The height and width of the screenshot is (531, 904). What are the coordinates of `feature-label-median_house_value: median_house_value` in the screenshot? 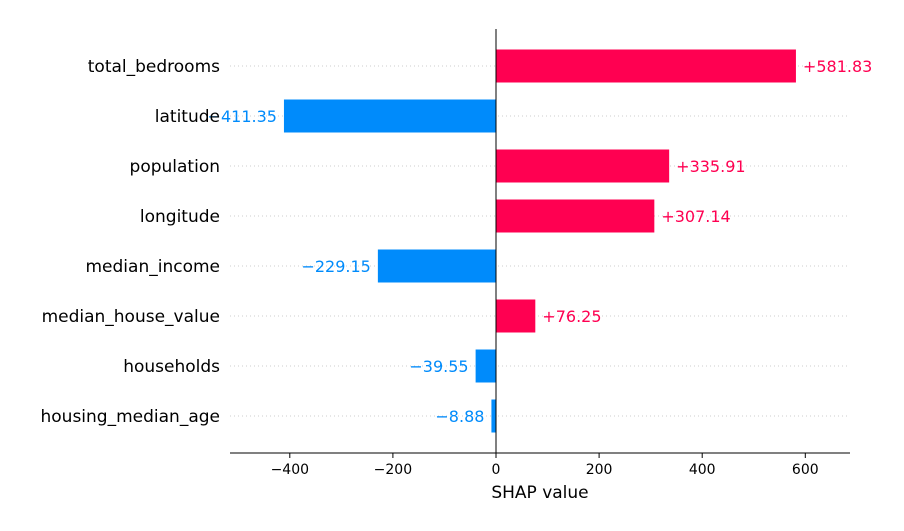 It's located at (131, 317).